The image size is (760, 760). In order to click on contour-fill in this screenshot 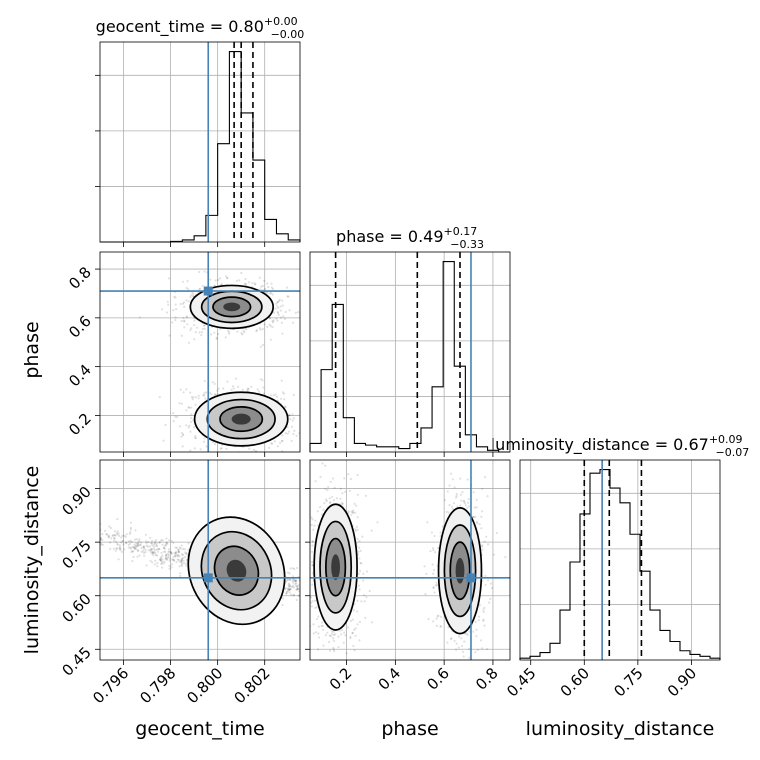, I will do `click(335, 567)`.